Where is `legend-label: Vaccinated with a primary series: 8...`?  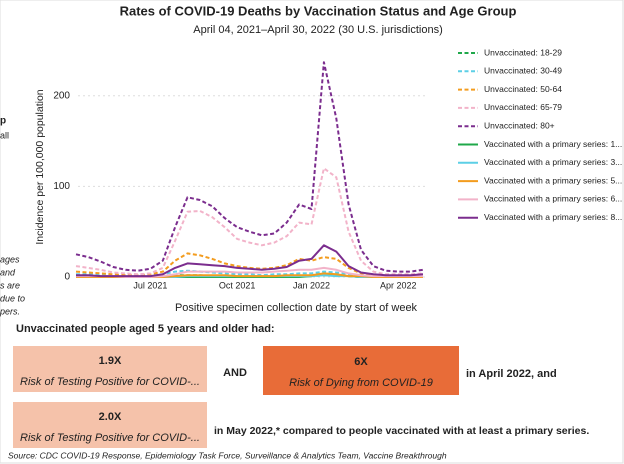
legend-label: Vaccinated with a primary series: 8... is located at coordinates (553, 217).